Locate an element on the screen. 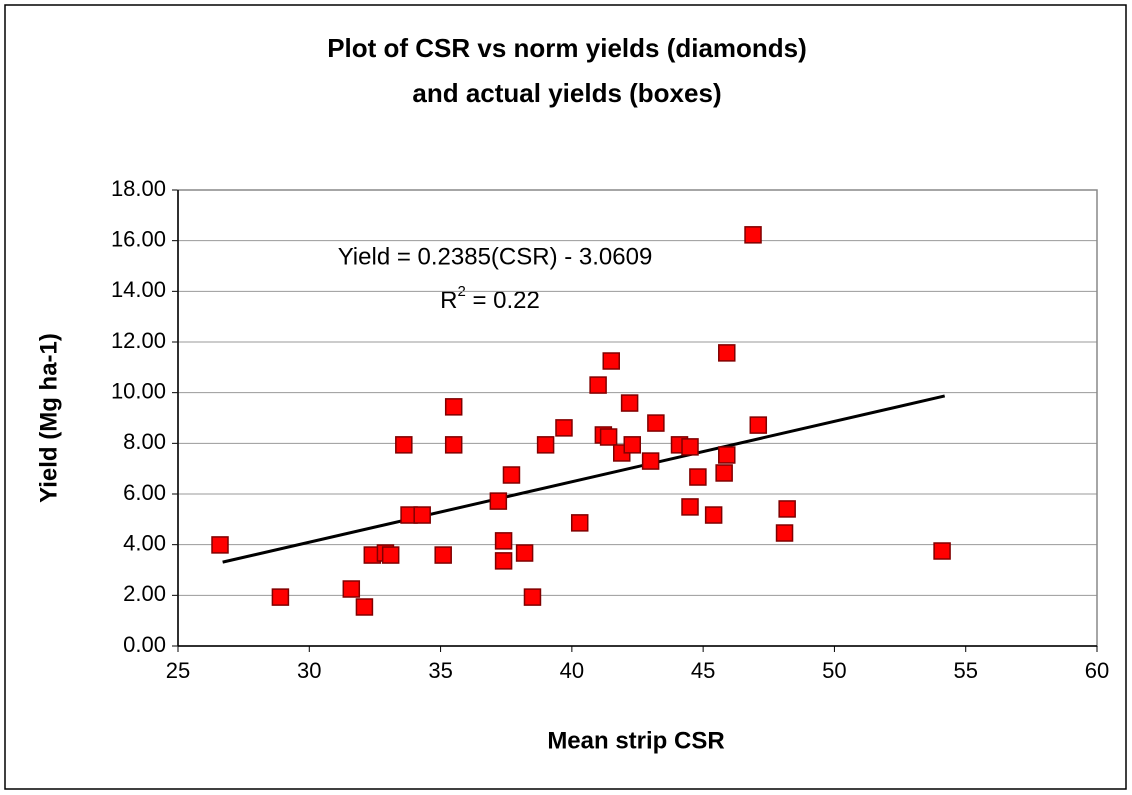 This screenshot has width=1132, height=795. x-tick-label: 40 is located at coordinates (572, 670).